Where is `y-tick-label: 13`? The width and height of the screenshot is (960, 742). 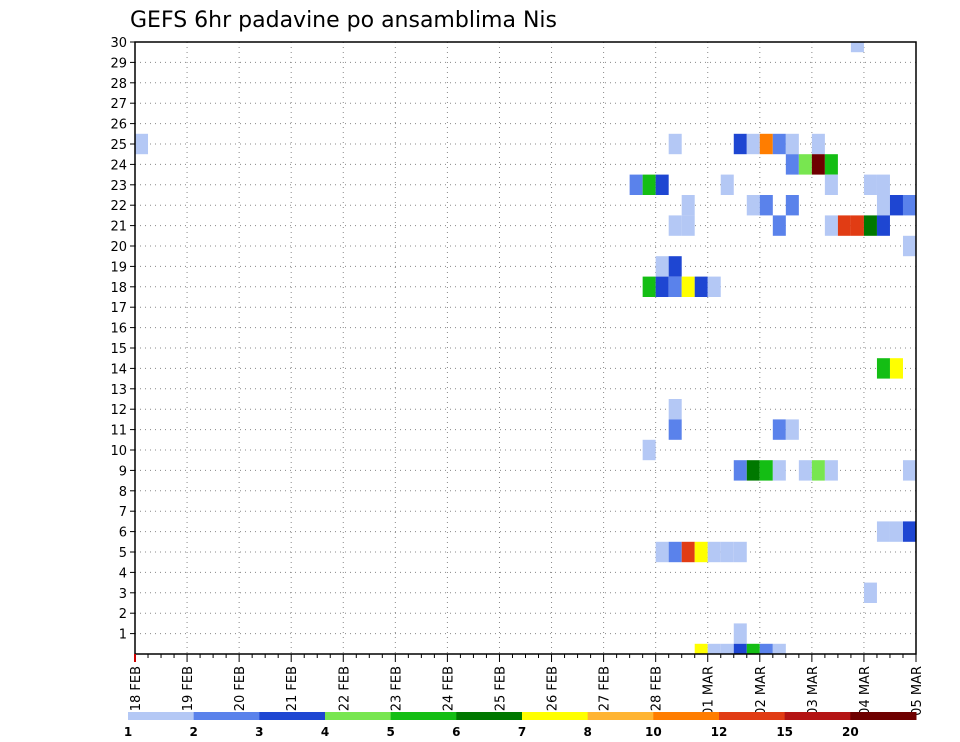
y-tick-label: 13 is located at coordinates (118, 390).